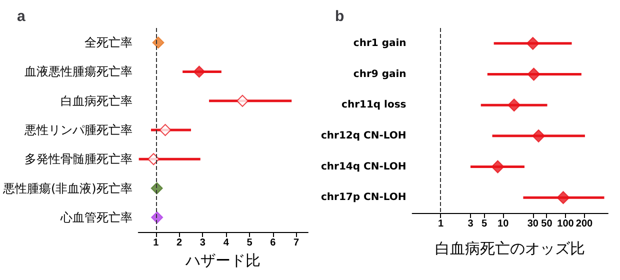 This screenshot has height=280, width=620. What do you see at coordinates (226, 243) in the screenshot?
I see `x-tick-label: 4` at bounding box center [226, 243].